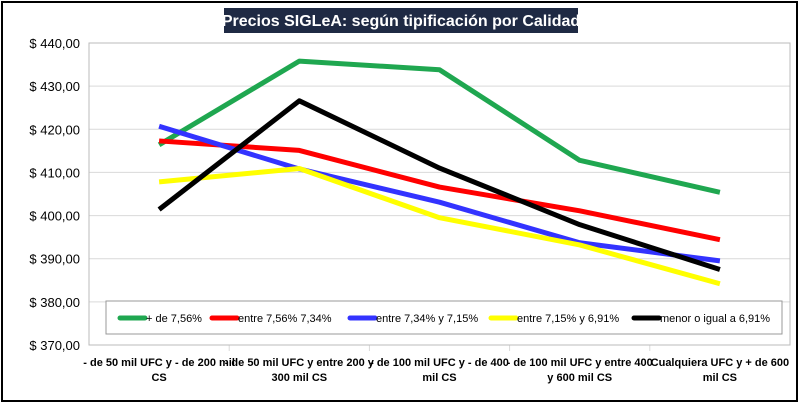  Describe the element at coordinates (158, 378) in the screenshot. I see `x-tick-label: CS` at that location.